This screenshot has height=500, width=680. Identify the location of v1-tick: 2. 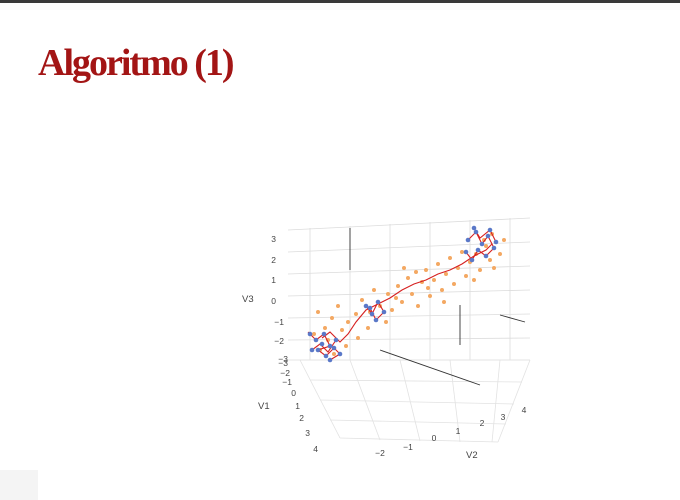
(301, 418).